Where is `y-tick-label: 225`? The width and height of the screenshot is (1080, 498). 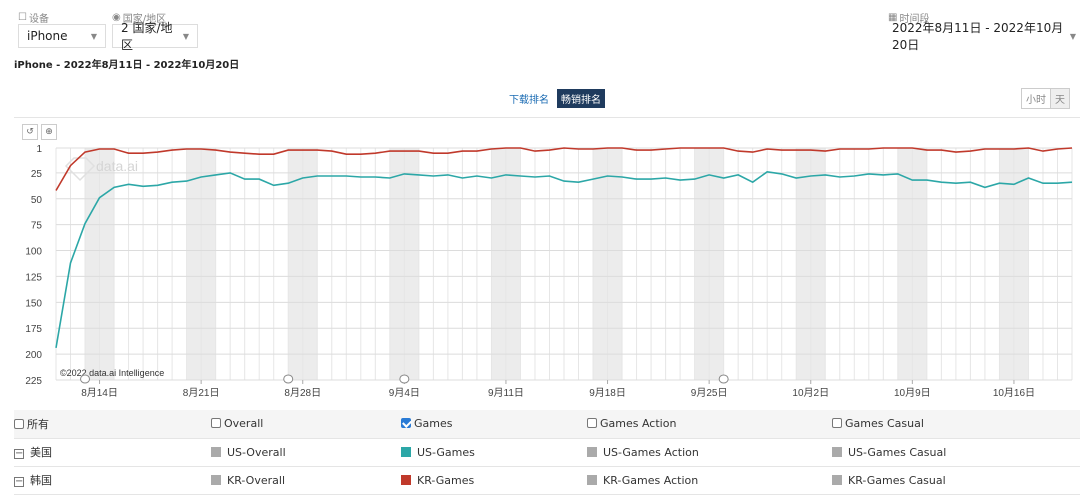 y-tick-label: 225 is located at coordinates (33, 381).